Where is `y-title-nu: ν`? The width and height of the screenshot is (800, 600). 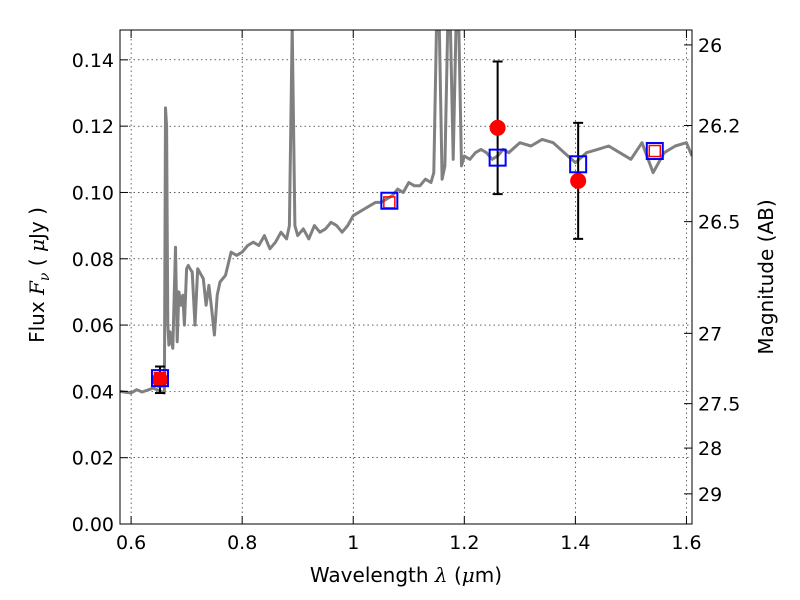 y-title-nu: ν is located at coordinates (45, 276).